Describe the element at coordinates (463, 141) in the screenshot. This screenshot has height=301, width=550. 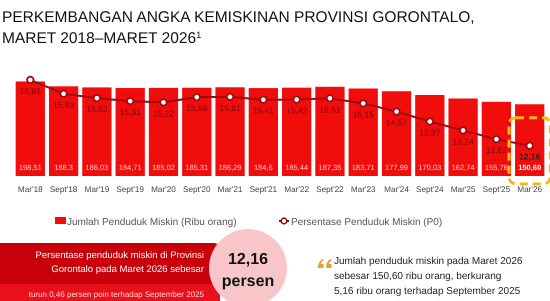
I see `data-label: 13,24` at that location.